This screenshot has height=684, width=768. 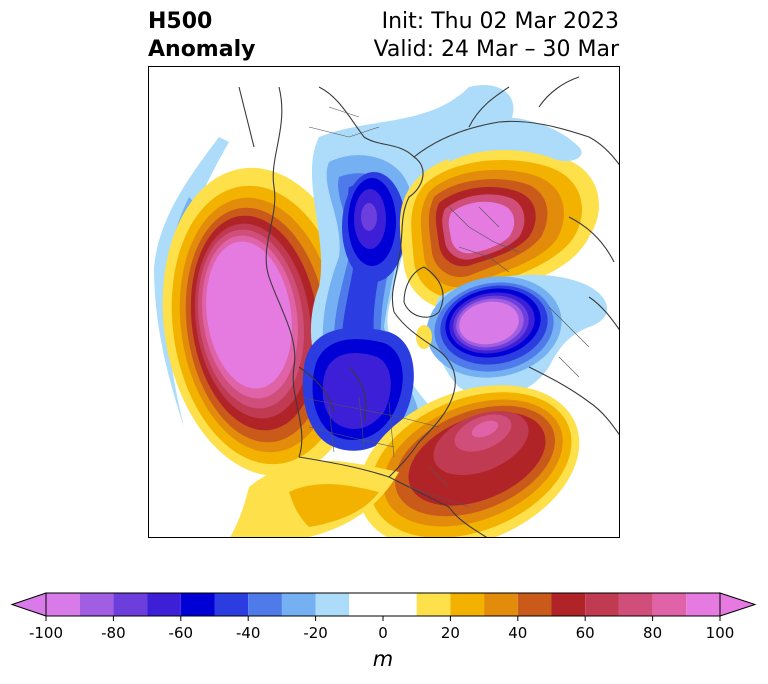 What do you see at coordinates (738, 604) in the screenshot?
I see `colorbar-extend-max` at bounding box center [738, 604].